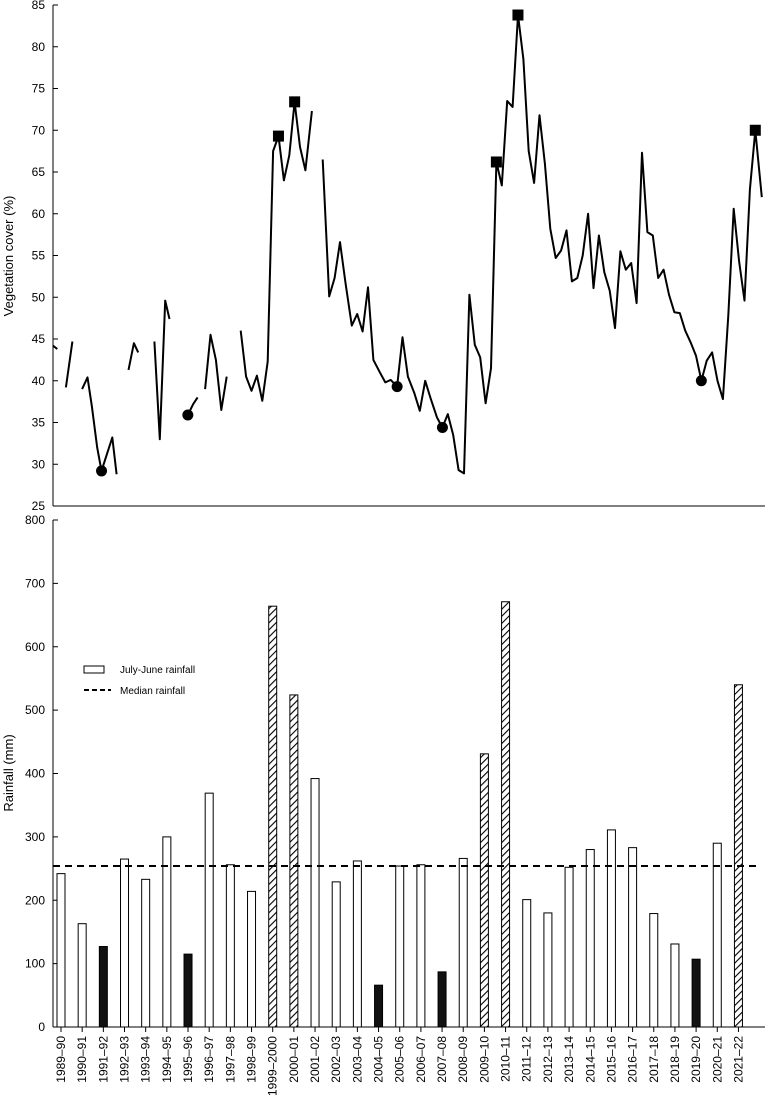 This screenshot has width=765, height=1095. Describe the element at coordinates (139, 681) in the screenshot. I see `legend: July-June rainfall Median rainfall` at that location.